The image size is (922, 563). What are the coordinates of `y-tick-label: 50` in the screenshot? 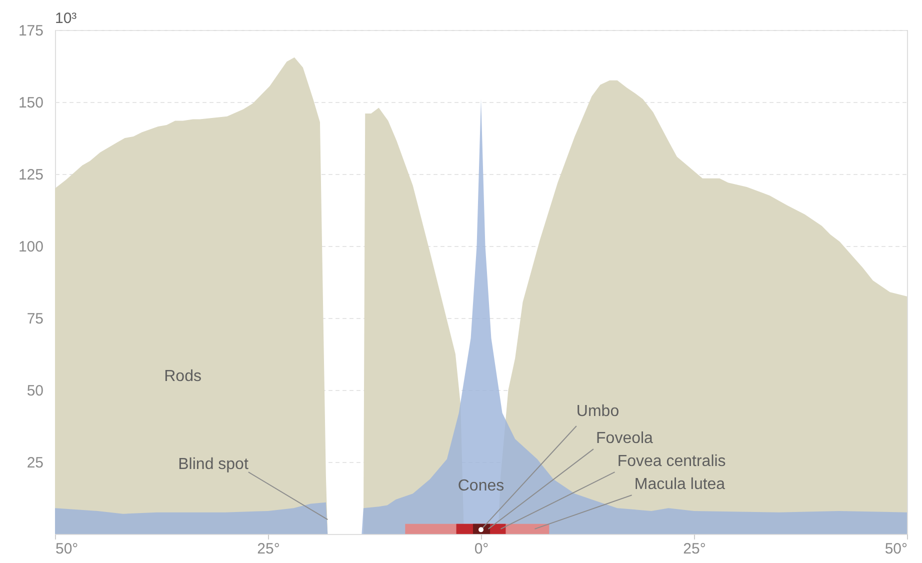 It's located at (35, 391).